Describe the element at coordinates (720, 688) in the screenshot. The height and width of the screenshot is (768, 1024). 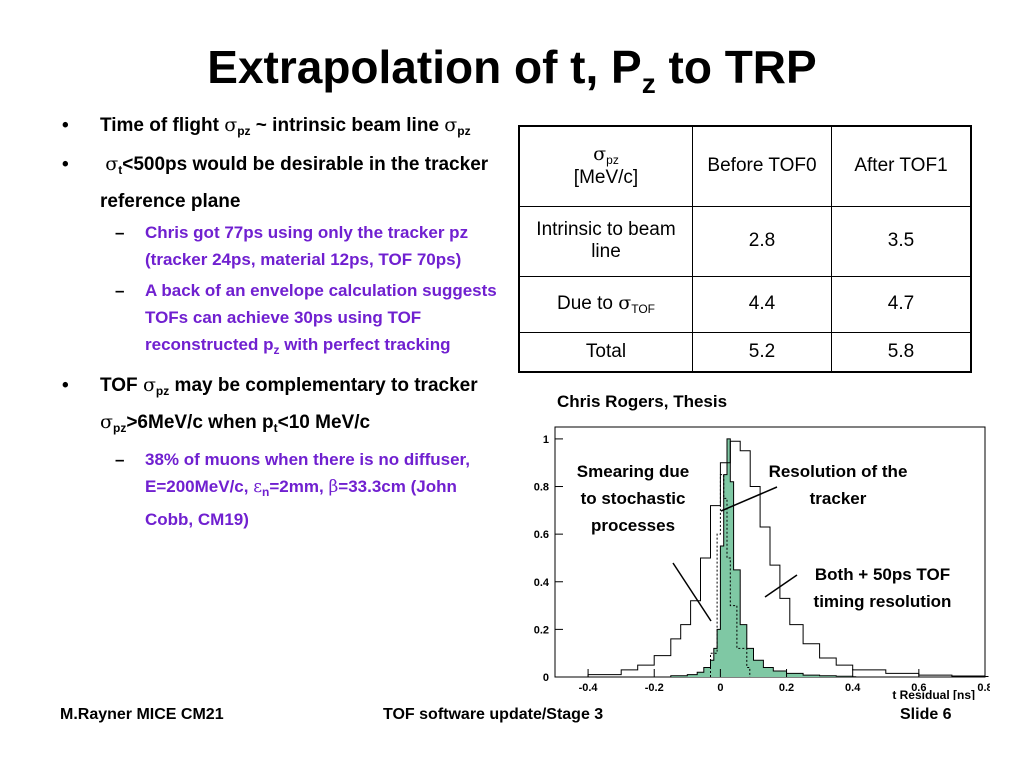
I see `x-tick-label: 0` at that location.